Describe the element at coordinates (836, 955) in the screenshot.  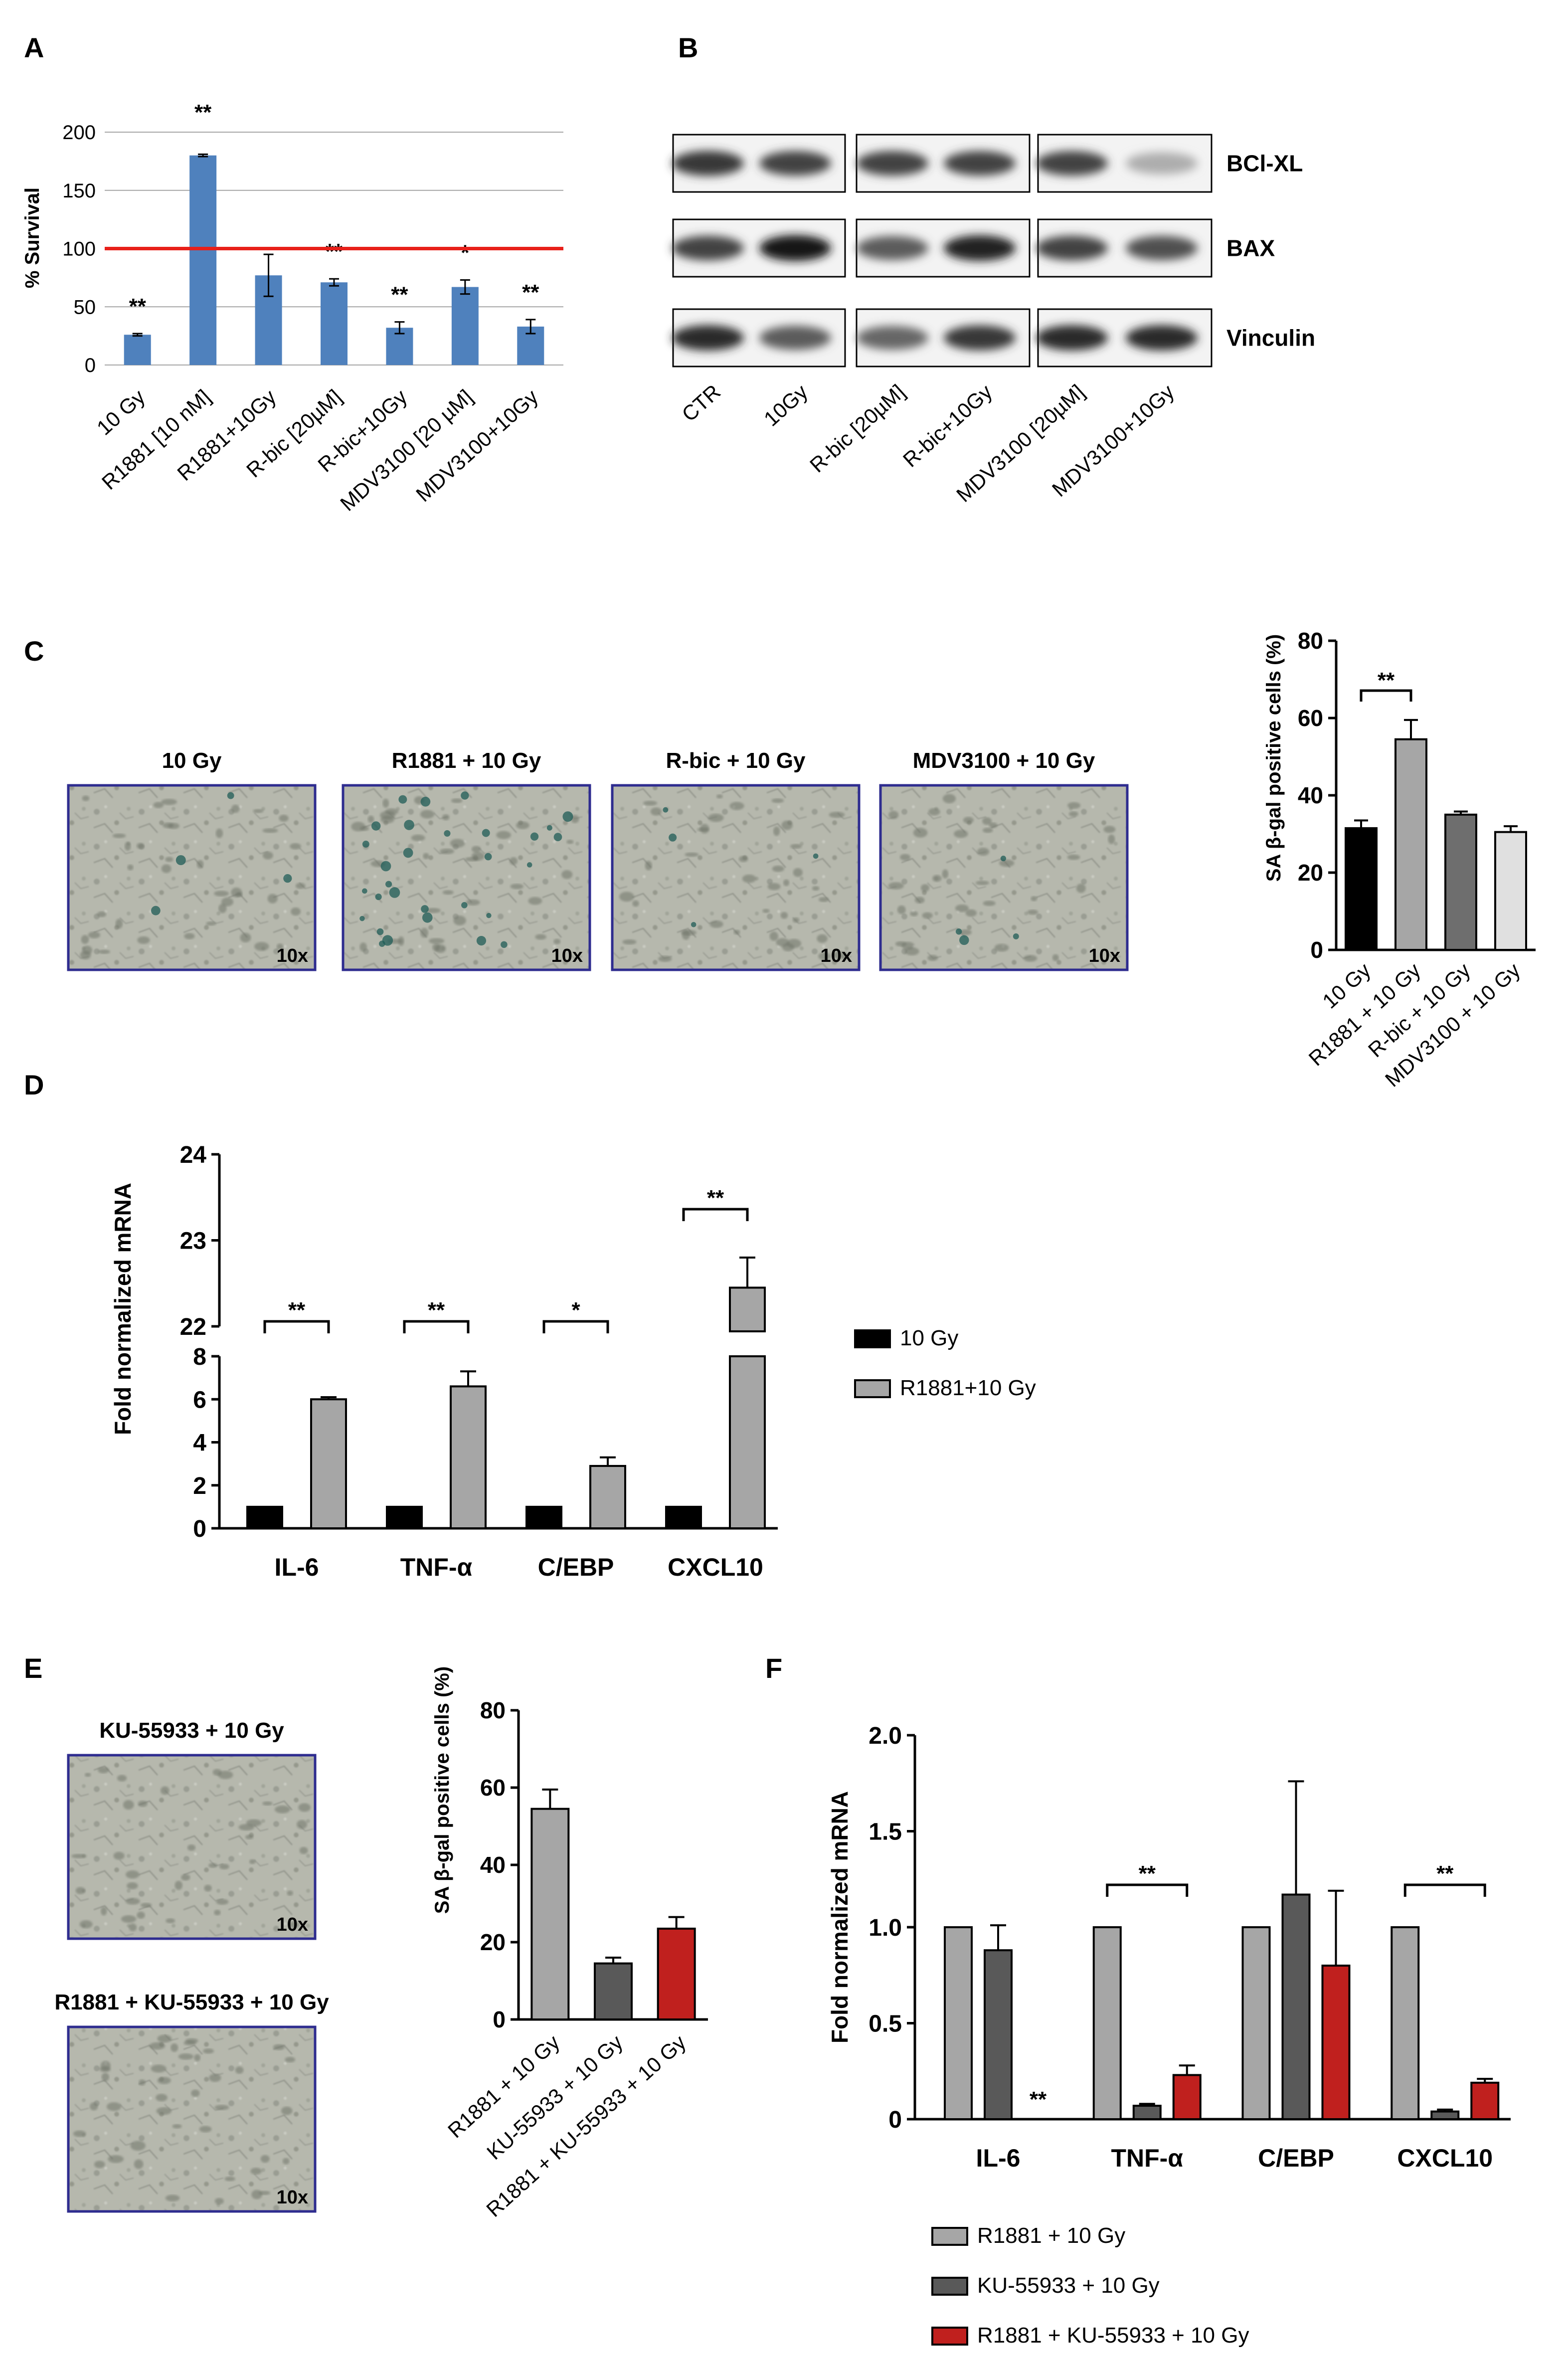
I see `magnification-label: 10x` at that location.